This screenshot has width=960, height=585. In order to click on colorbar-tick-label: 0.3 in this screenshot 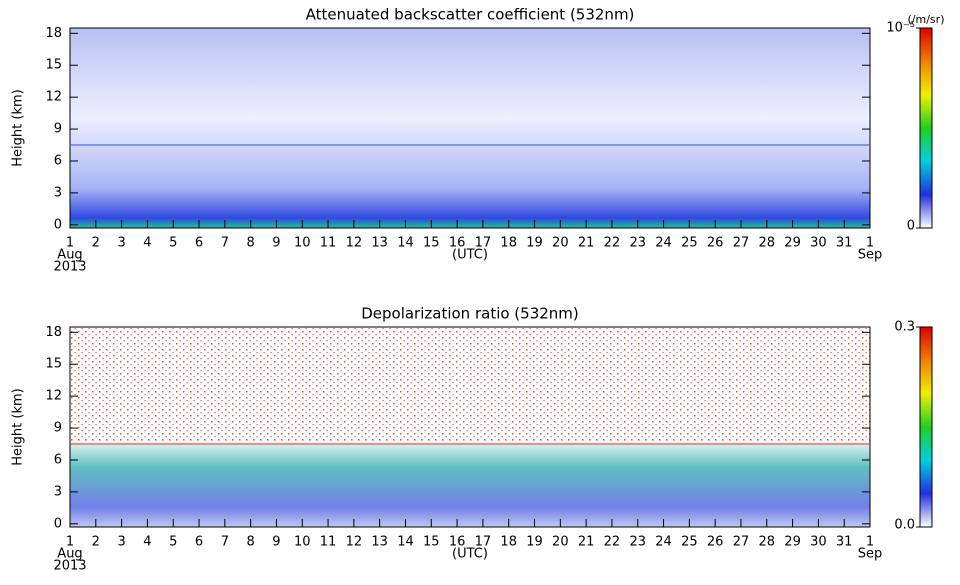, I will do `click(904, 327)`.